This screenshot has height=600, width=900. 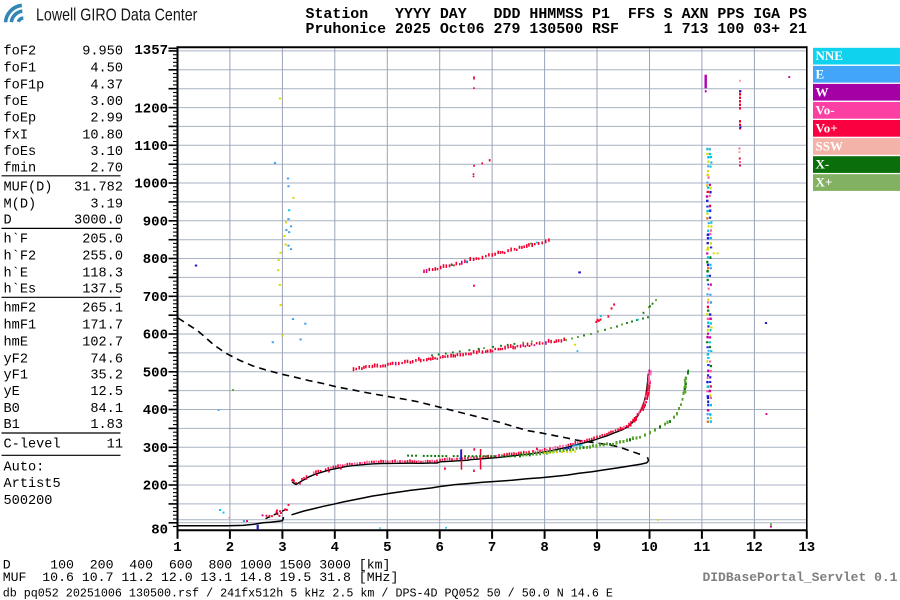 I want to click on svg-text: X+, so click(x=824, y=182).